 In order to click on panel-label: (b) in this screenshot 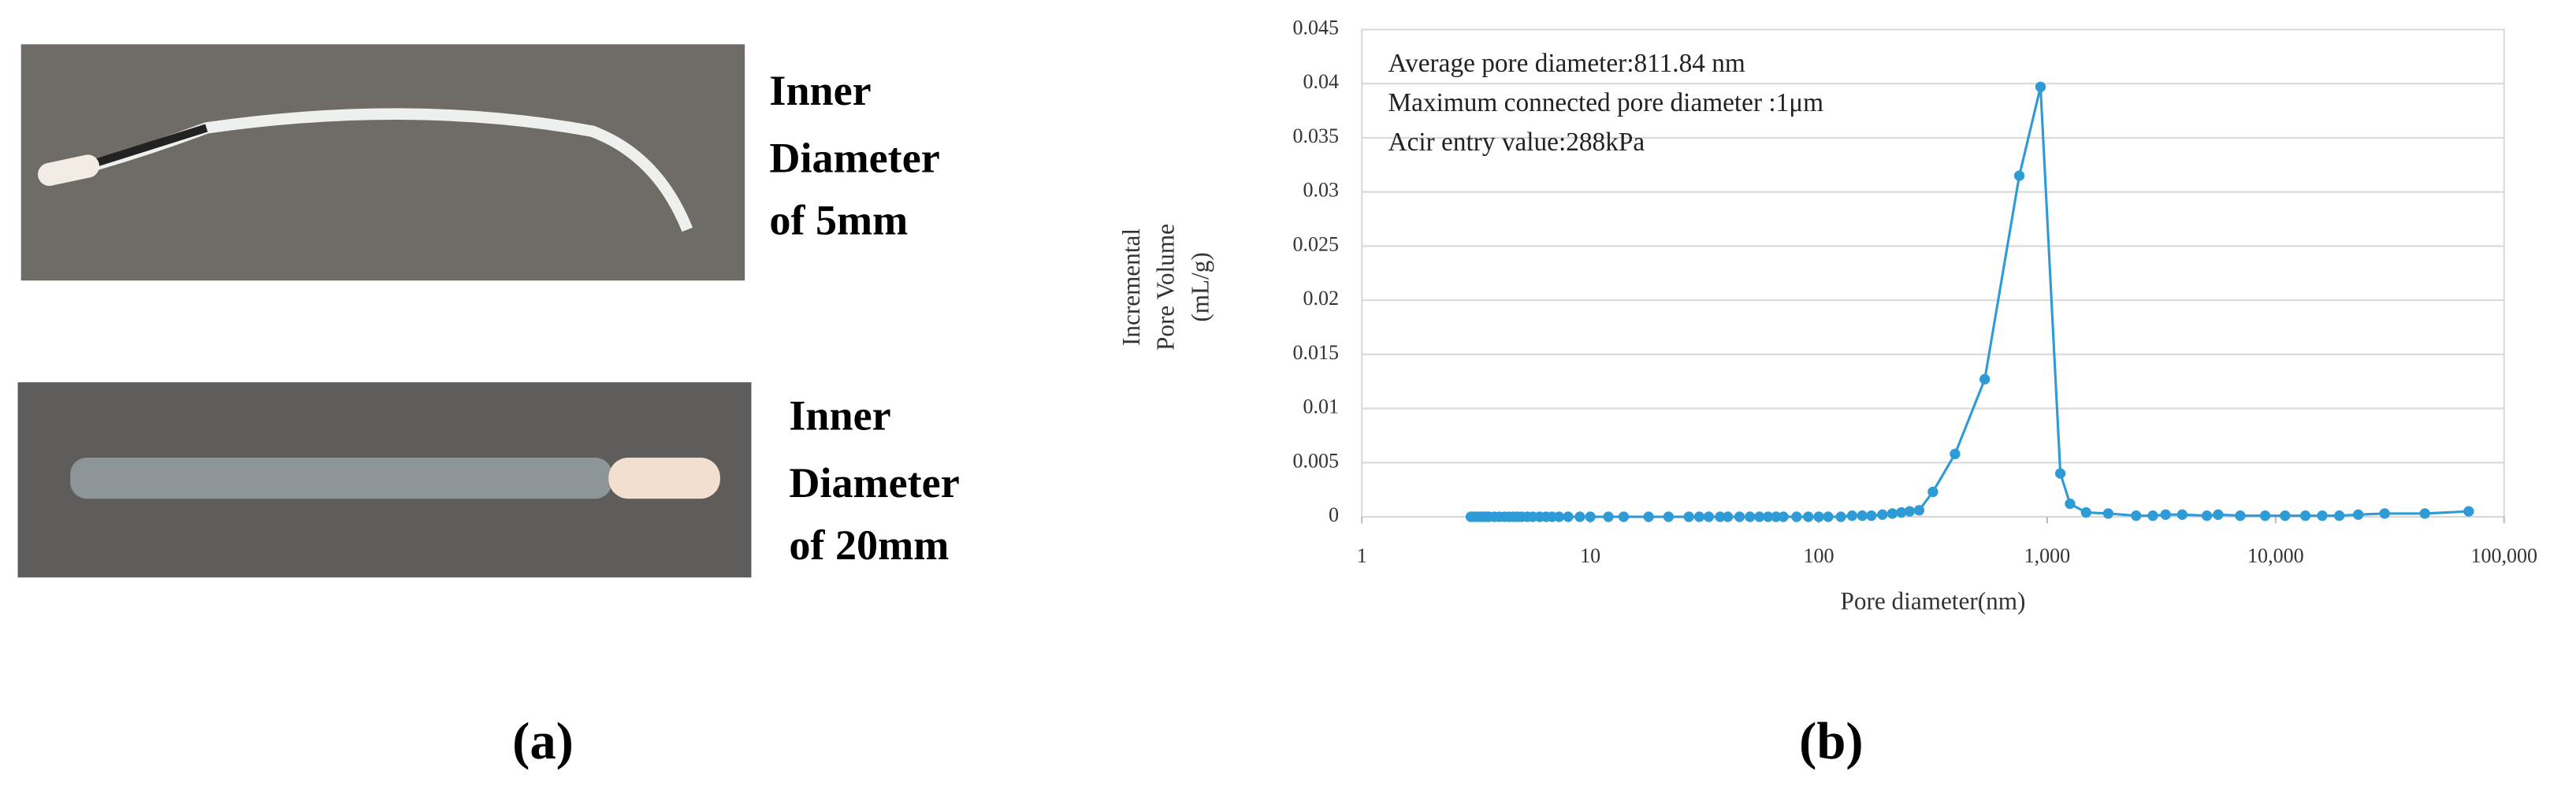, I will do `click(1831, 741)`.